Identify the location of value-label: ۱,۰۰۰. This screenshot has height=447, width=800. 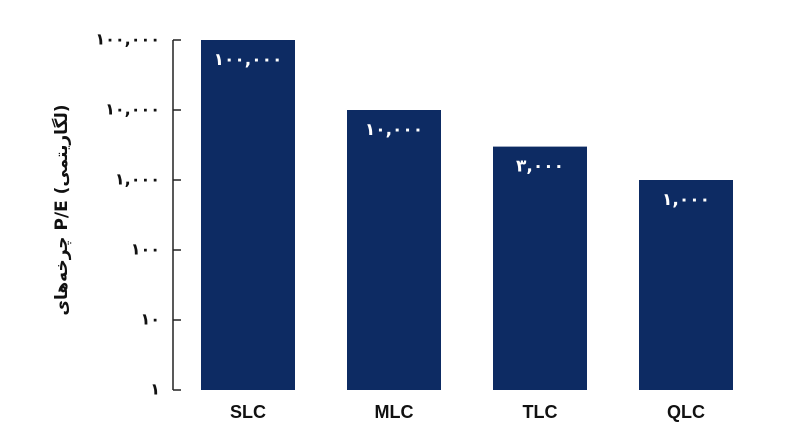
(686, 200).